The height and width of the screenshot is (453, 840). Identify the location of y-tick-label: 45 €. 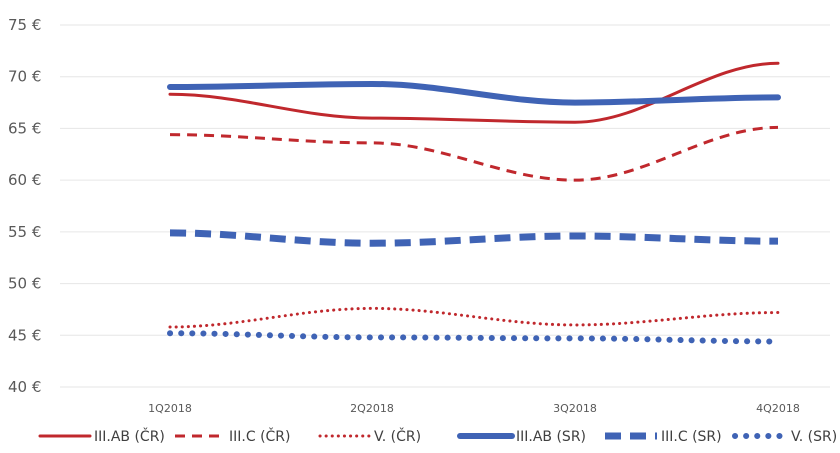
(24, 335).